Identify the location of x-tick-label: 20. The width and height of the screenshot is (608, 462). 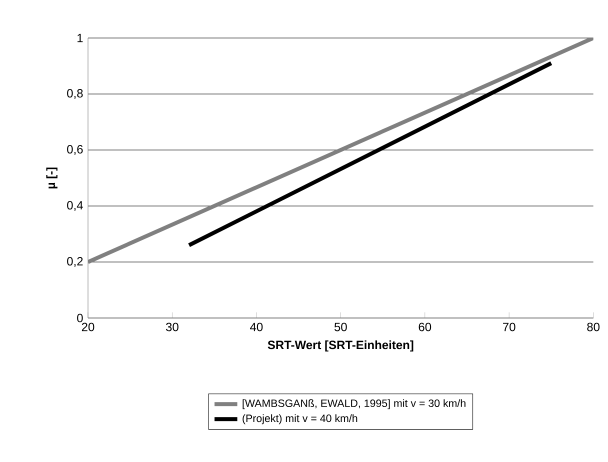
(88, 327).